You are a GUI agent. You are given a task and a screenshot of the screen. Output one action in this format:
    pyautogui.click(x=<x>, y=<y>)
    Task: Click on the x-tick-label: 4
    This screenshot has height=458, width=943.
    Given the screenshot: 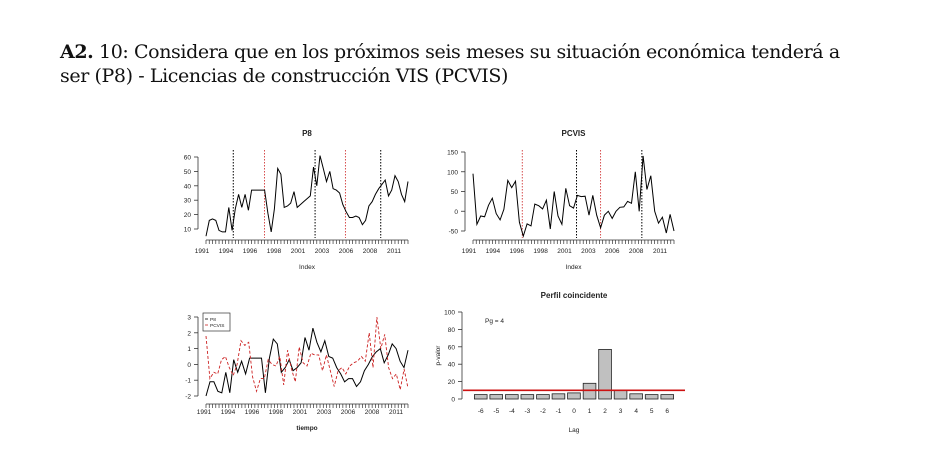 What is the action you would take?
    pyautogui.click(x=636, y=411)
    